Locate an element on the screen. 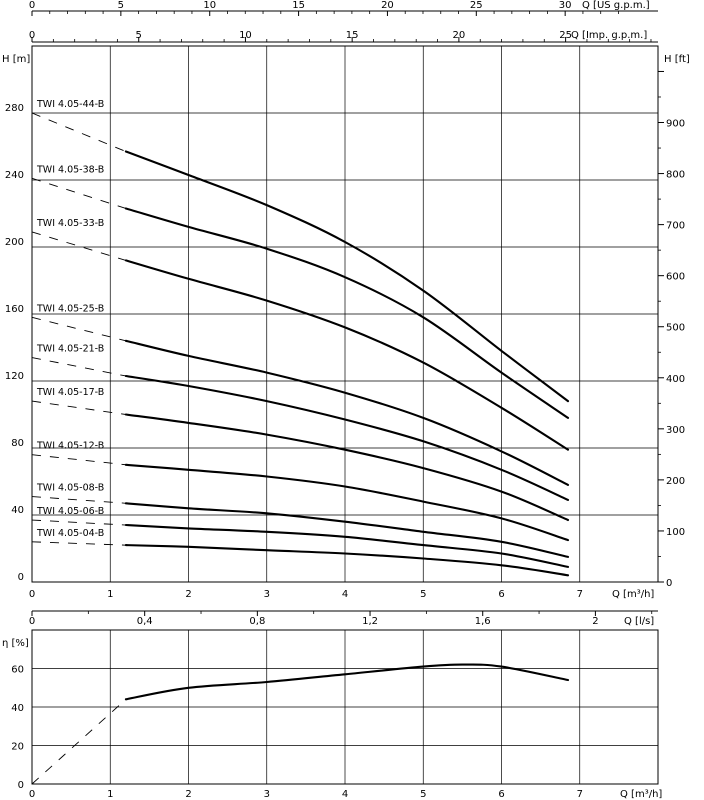 This screenshot has height=800, width=704. series-label-twi-4-05-12-b: TWI 4.05-12-B is located at coordinates (70, 446).